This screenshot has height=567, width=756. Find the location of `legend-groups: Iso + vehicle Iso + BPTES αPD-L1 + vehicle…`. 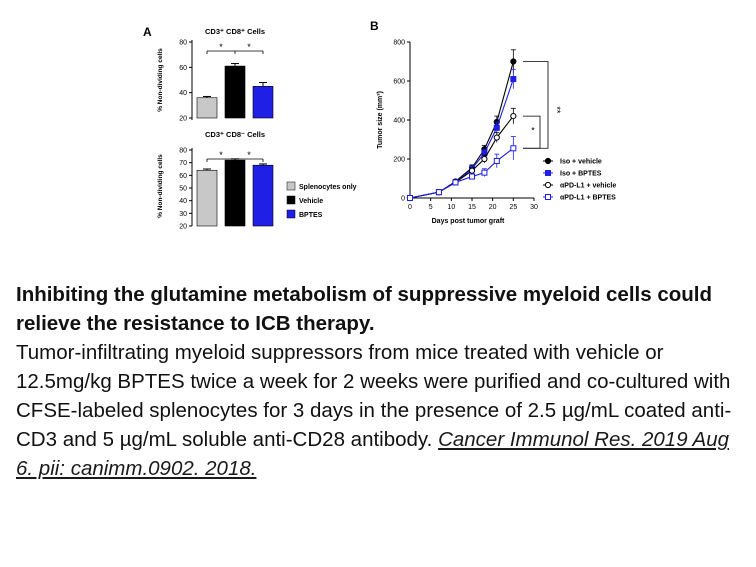

legend-groups: Iso + vehicle Iso + BPTES αPD-L1 + vehicle… is located at coordinates (579, 179).